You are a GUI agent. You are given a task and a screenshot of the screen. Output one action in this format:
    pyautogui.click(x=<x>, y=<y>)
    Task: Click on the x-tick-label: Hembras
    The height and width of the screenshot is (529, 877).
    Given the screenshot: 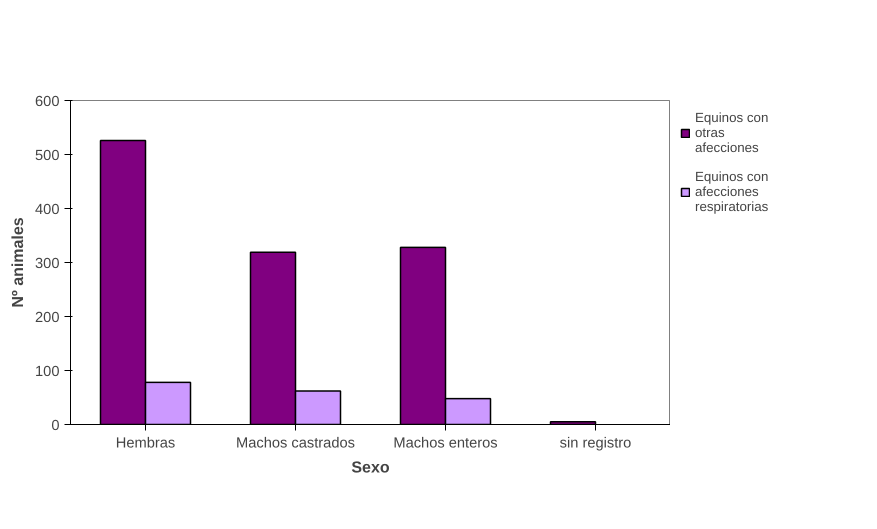 What is the action you would take?
    pyautogui.click(x=146, y=444)
    